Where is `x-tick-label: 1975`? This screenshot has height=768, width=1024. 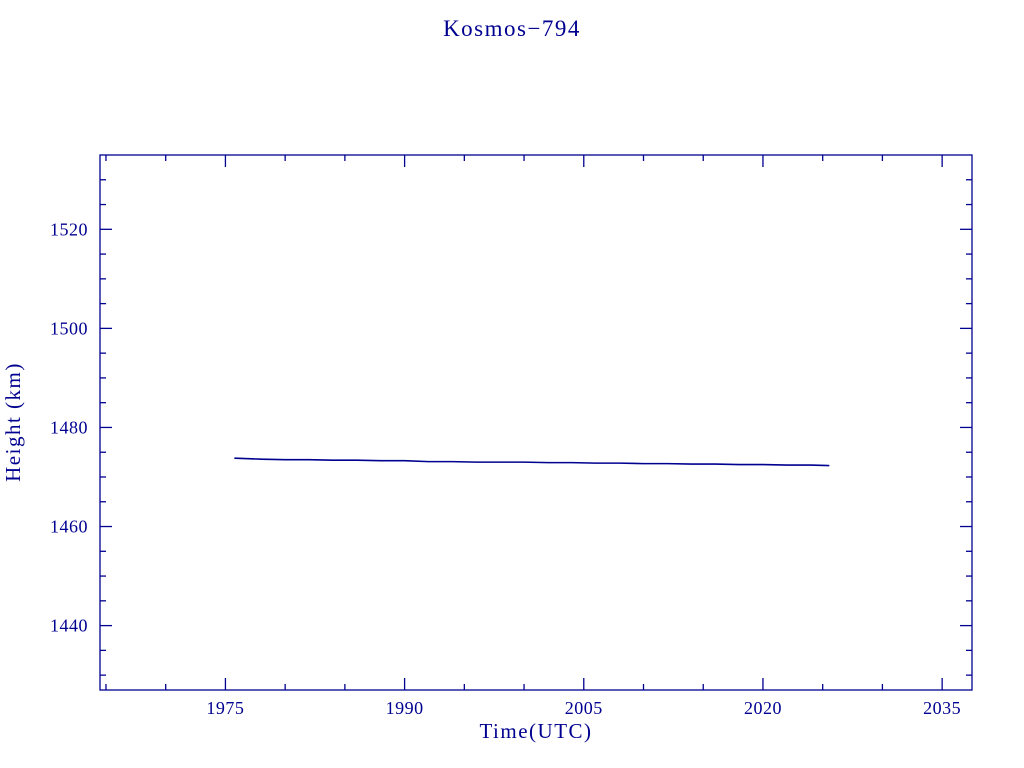
x-tick-label: 1975 is located at coordinates (225, 708).